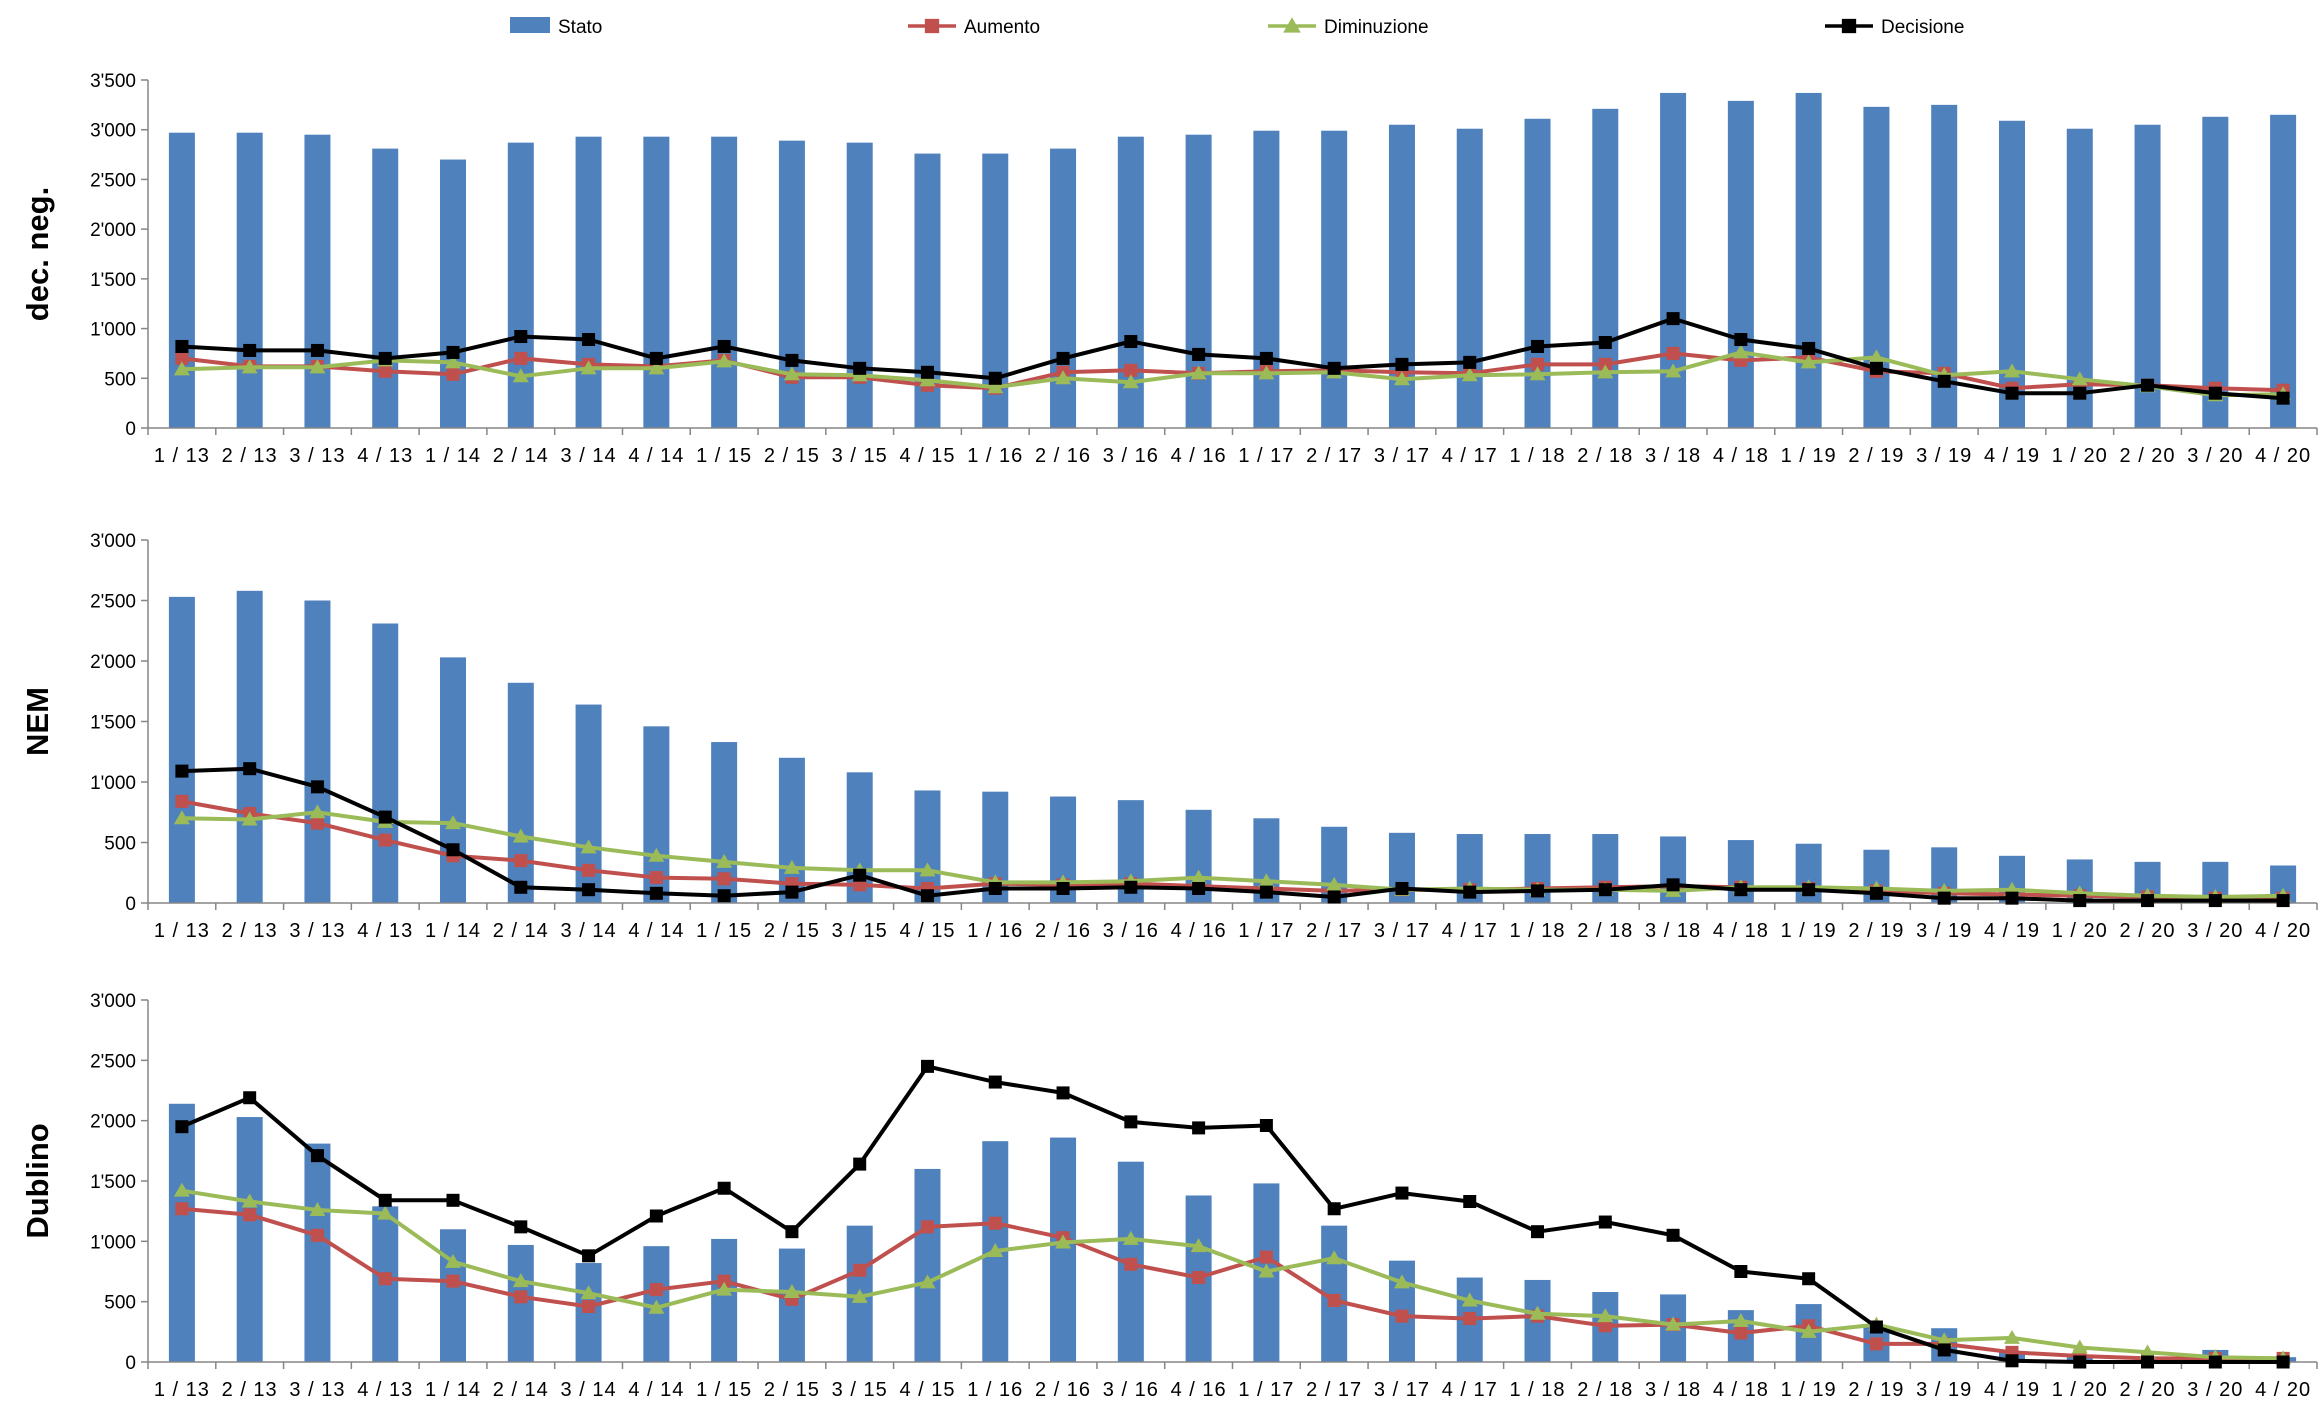  I want to click on legend-item-diminuzione: Diminuzione, so click(1348, 27).